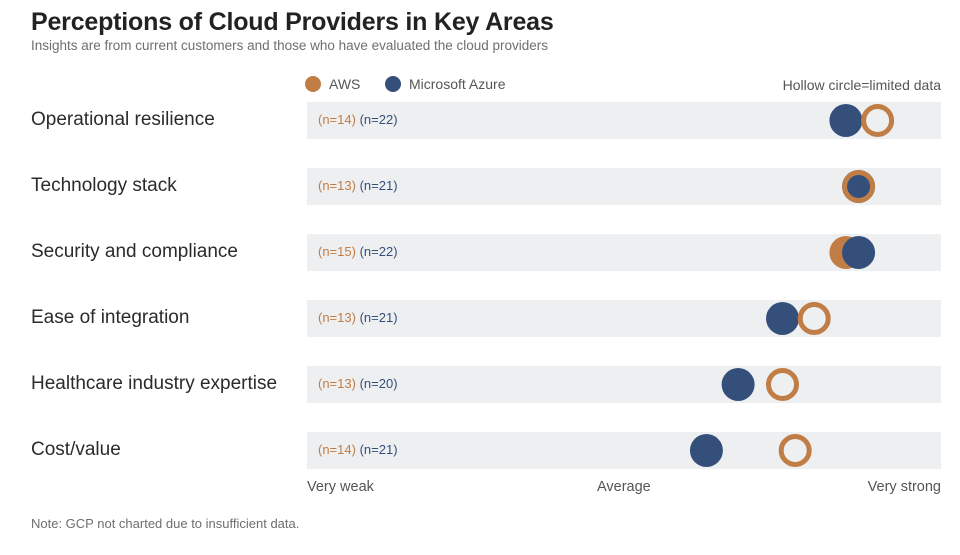 The width and height of the screenshot is (960, 555). Describe the element at coordinates (340, 487) in the screenshot. I see `axis-label-very-weak: Very weak` at that location.